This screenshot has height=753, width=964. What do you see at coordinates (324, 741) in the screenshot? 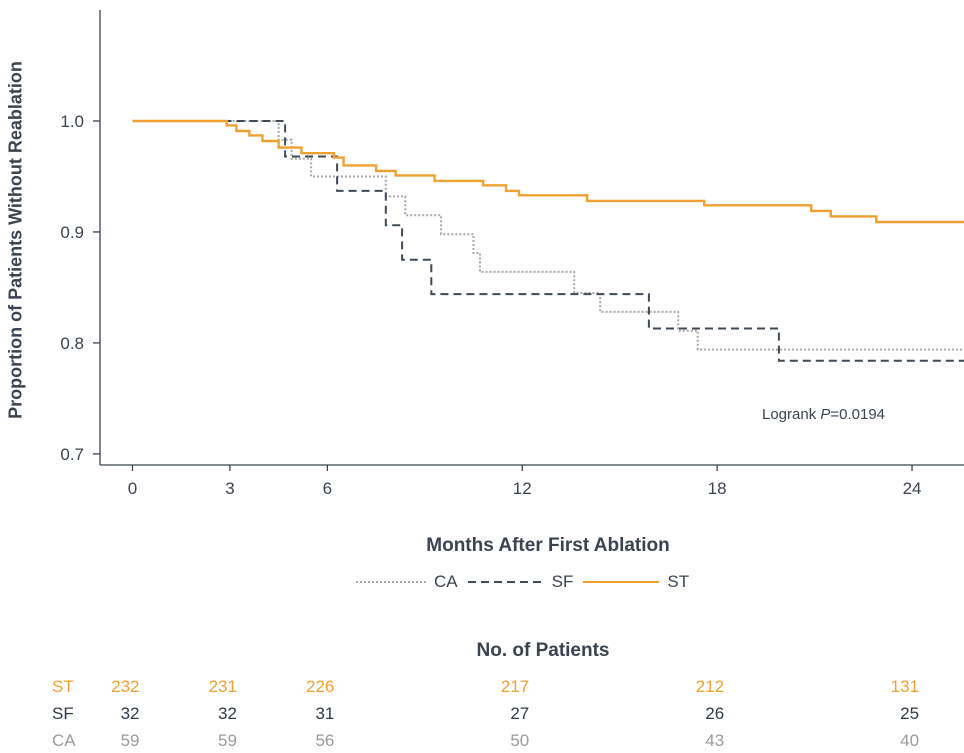
I see `risk-count: 56` at bounding box center [324, 741].